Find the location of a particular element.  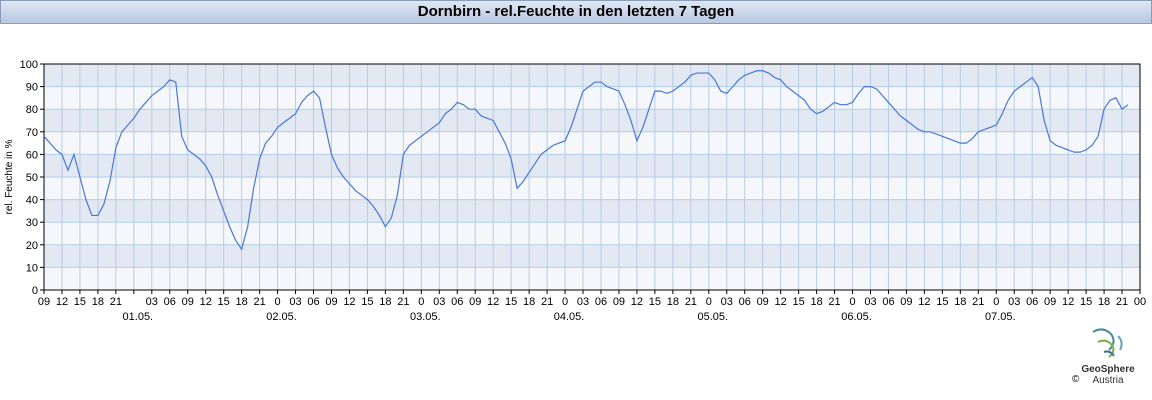

y-tick-label: 40 is located at coordinates (32, 201).